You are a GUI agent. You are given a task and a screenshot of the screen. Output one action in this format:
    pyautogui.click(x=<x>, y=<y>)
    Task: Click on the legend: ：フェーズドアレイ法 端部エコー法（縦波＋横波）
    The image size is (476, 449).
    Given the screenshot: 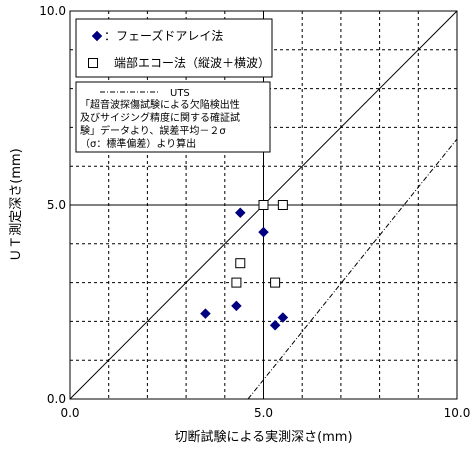 What is the action you would take?
    pyautogui.click(x=174, y=48)
    